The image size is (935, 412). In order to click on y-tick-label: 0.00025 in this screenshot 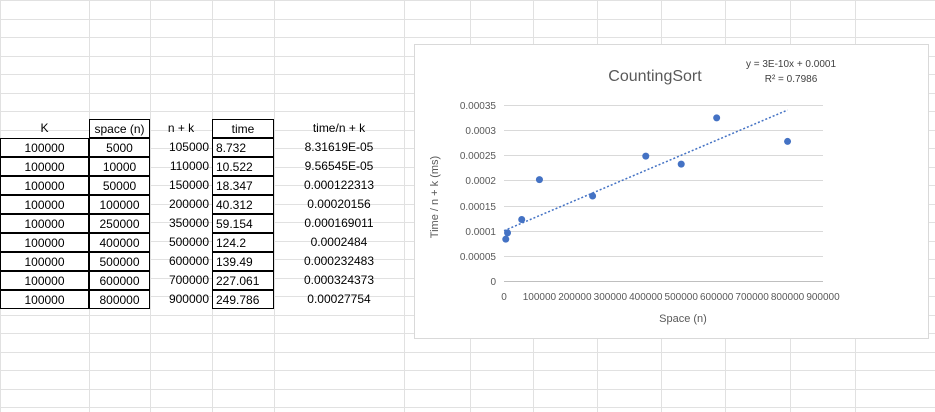, I will do `click(478, 156)`.